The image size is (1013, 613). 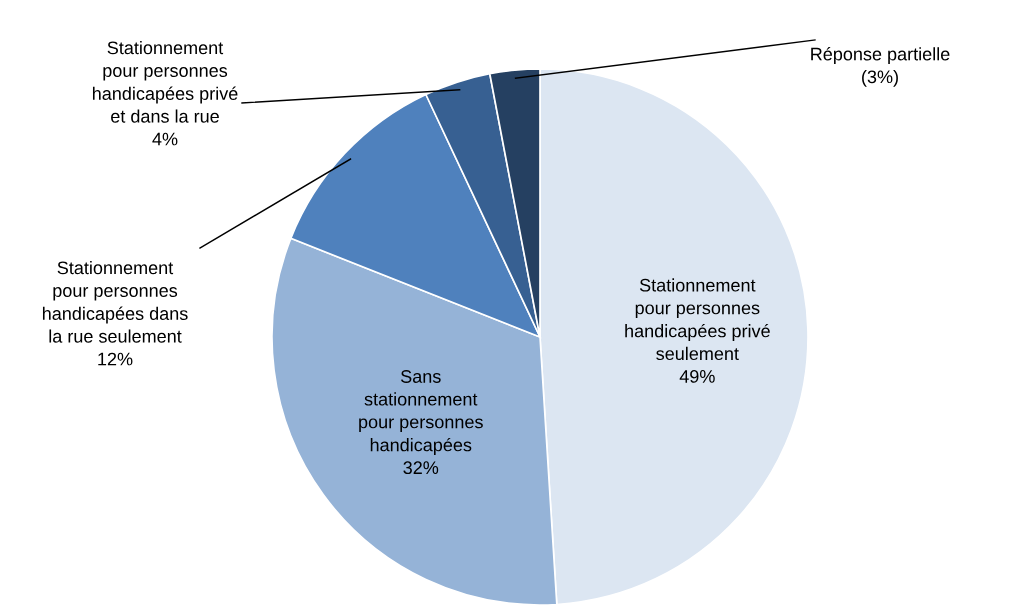 I want to click on slice-label: Stationnement pour personnes handicapées privé et dans la rue, so click(x=165, y=81).